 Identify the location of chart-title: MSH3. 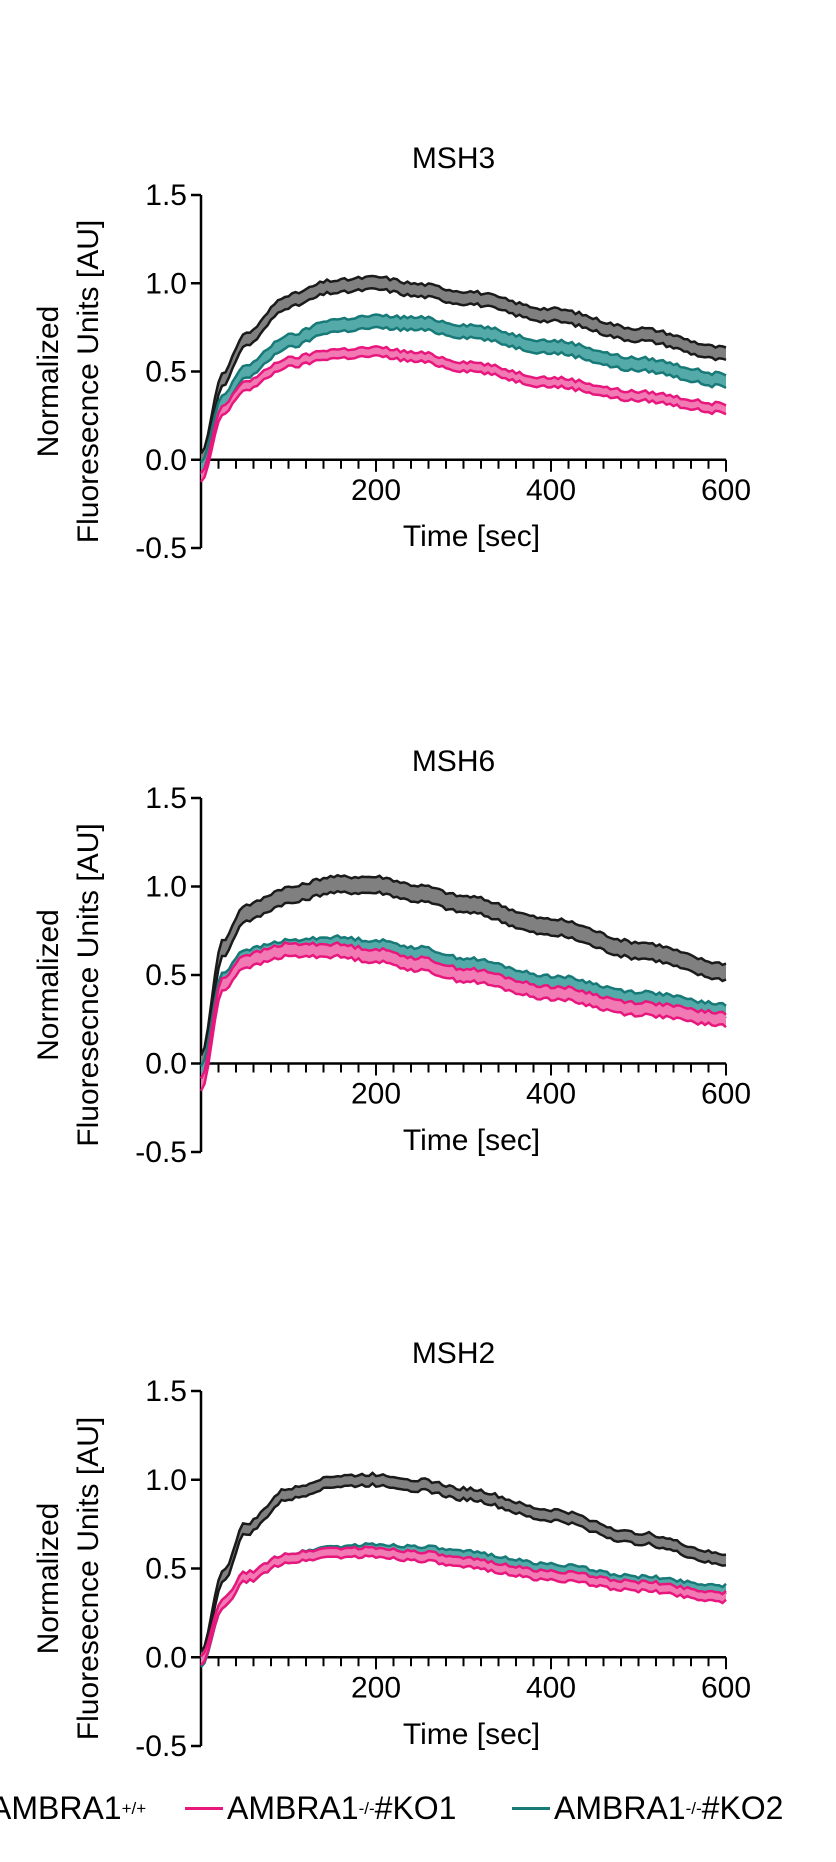
(453, 158).